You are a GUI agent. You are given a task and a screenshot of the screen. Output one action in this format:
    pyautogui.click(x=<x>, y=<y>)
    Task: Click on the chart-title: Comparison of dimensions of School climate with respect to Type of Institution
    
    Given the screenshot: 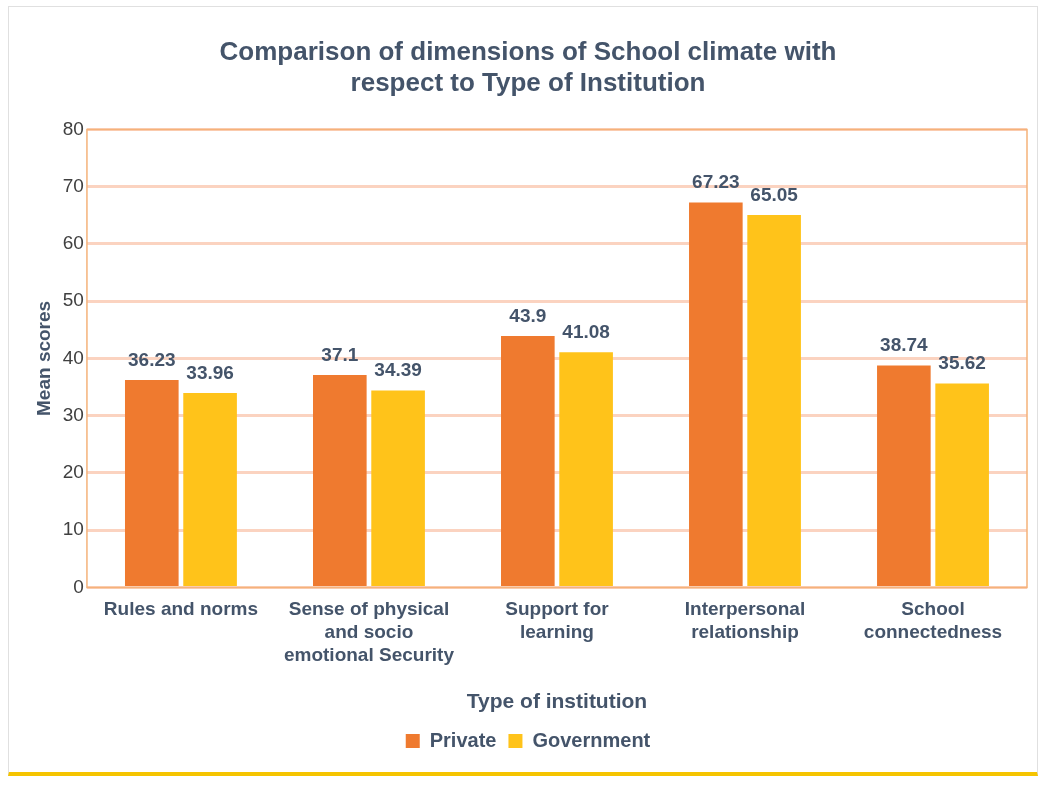 What is the action you would take?
    pyautogui.click(x=528, y=66)
    